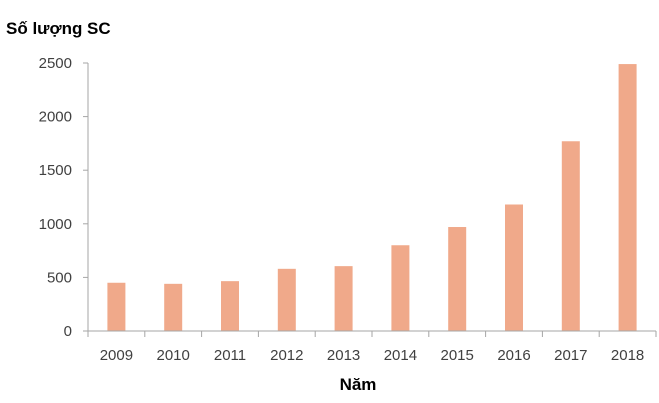  I want to click on x-tick-label: 2015, so click(457, 355).